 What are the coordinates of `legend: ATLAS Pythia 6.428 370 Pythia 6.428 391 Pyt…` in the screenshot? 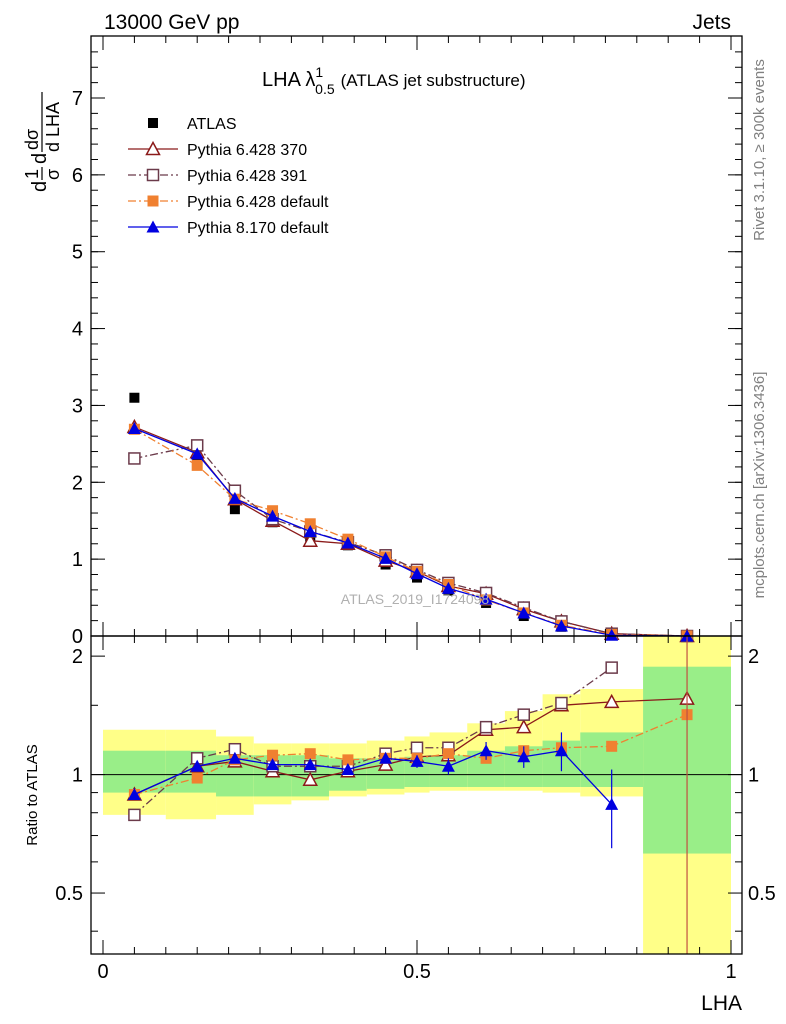 It's located at (228, 176).